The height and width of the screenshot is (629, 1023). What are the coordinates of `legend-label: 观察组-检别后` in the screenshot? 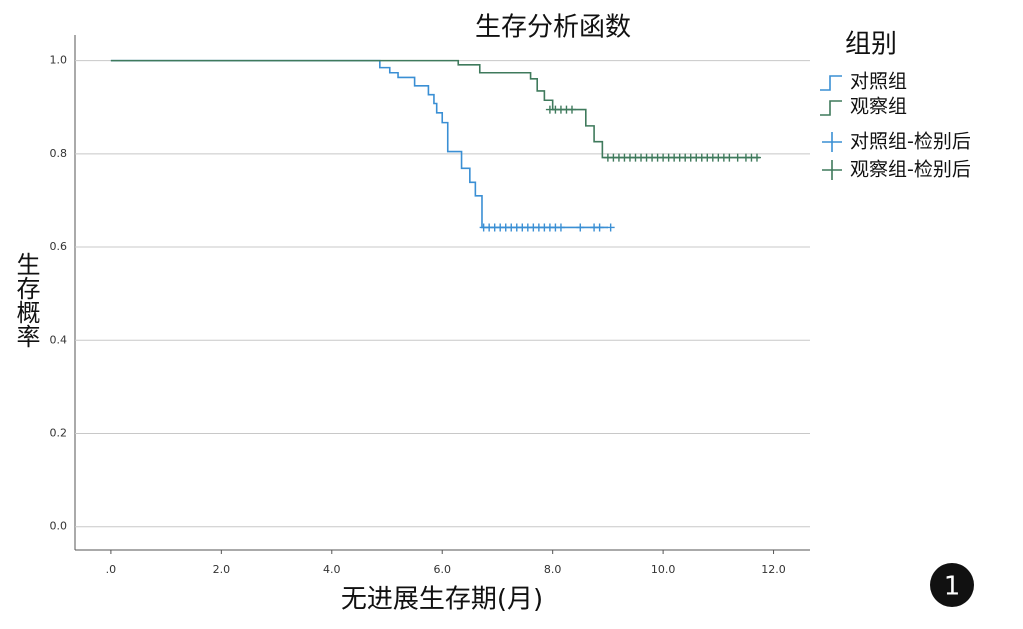 It's located at (910, 170).